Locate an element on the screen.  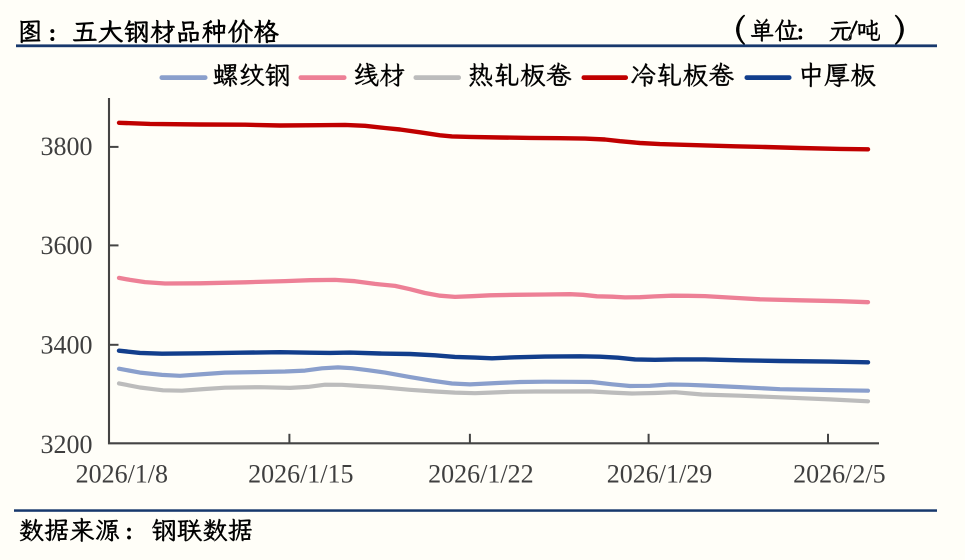
svg-text: 3400 is located at coordinates (67, 345).